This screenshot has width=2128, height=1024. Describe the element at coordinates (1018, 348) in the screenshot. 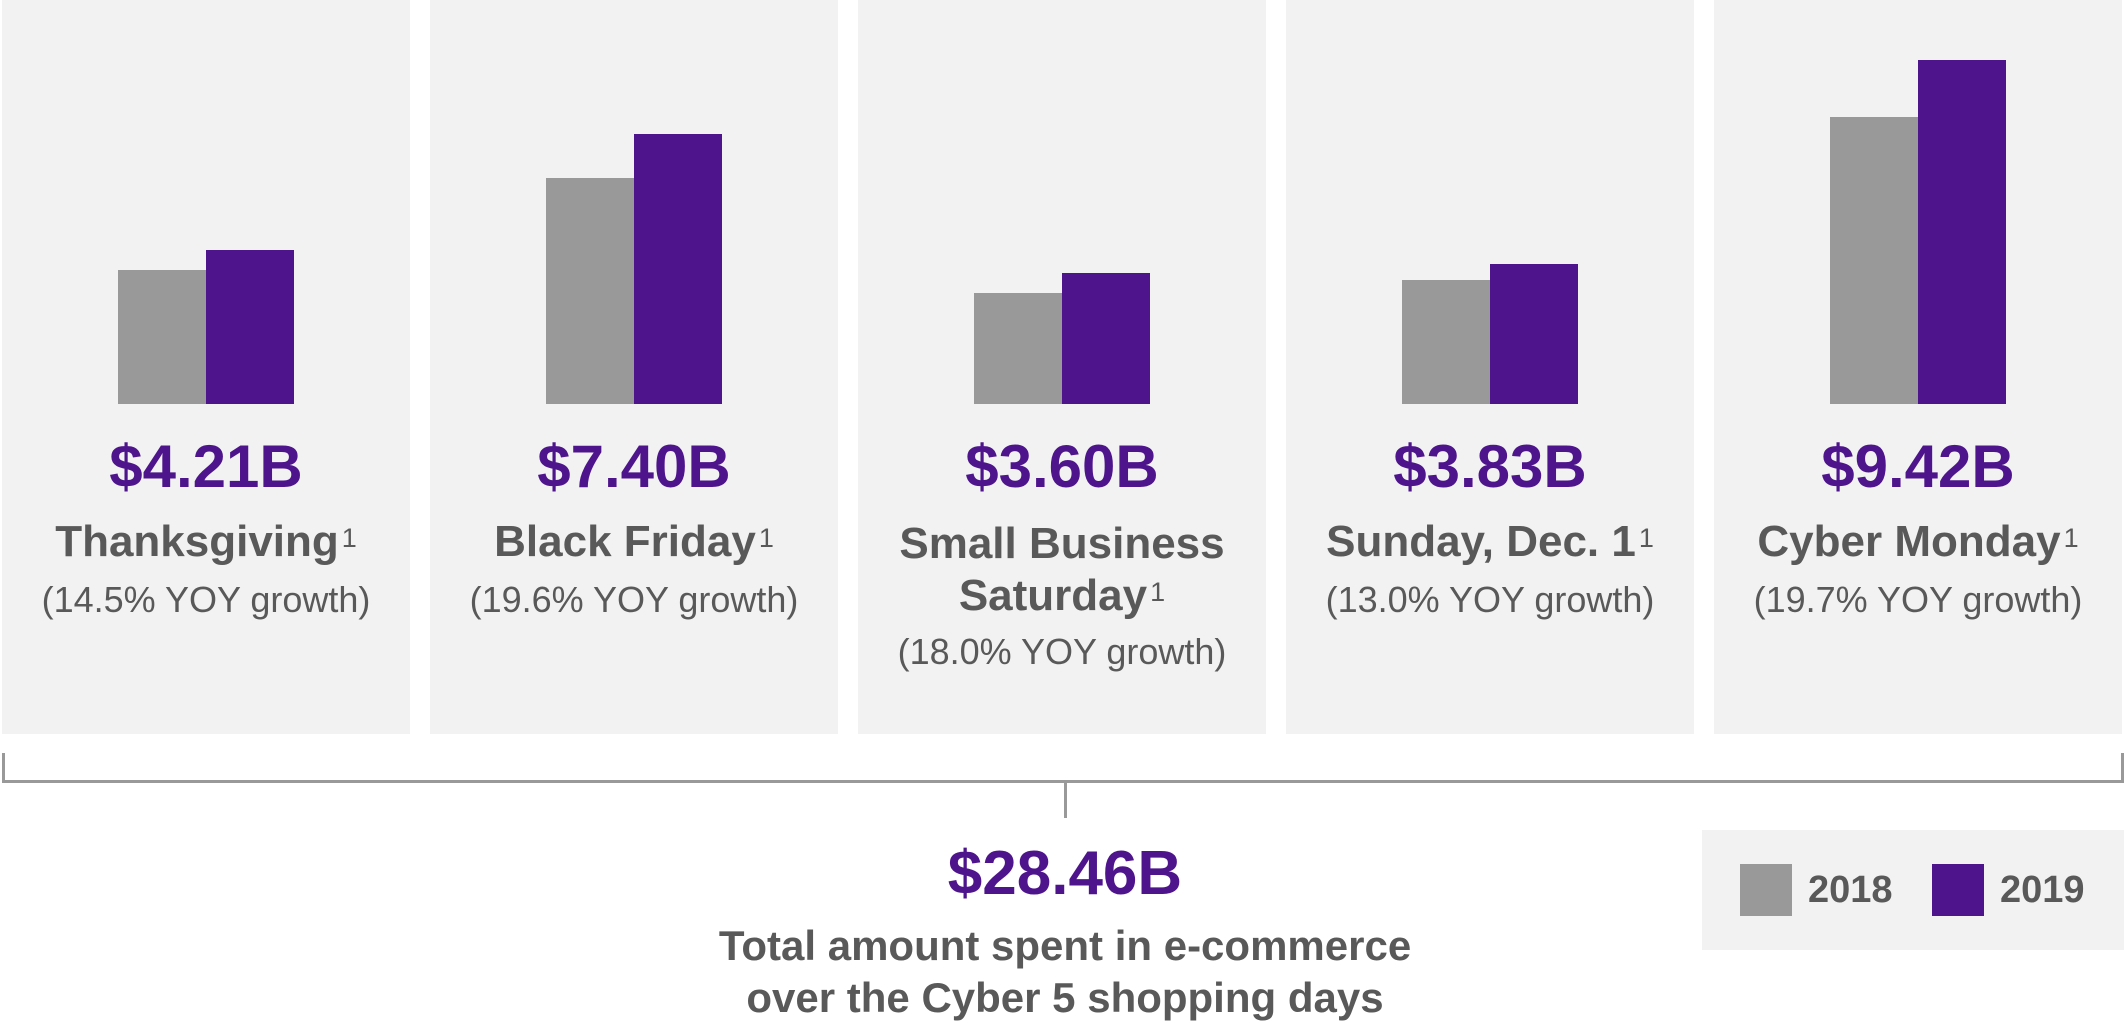

I see `bar-small-business-saturday-2018` at that location.